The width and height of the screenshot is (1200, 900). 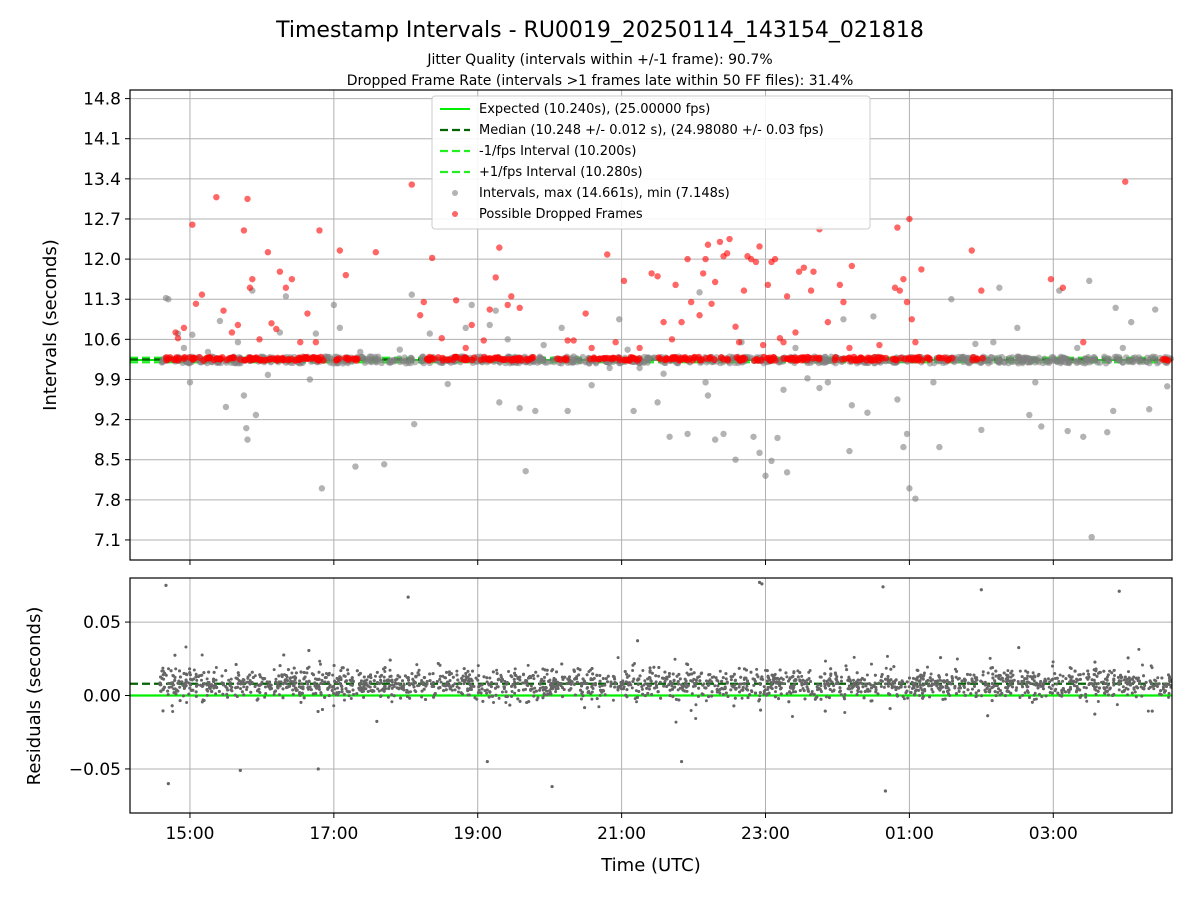 I want to click on intervals-tick-label-y: 7.8, so click(x=107, y=501).